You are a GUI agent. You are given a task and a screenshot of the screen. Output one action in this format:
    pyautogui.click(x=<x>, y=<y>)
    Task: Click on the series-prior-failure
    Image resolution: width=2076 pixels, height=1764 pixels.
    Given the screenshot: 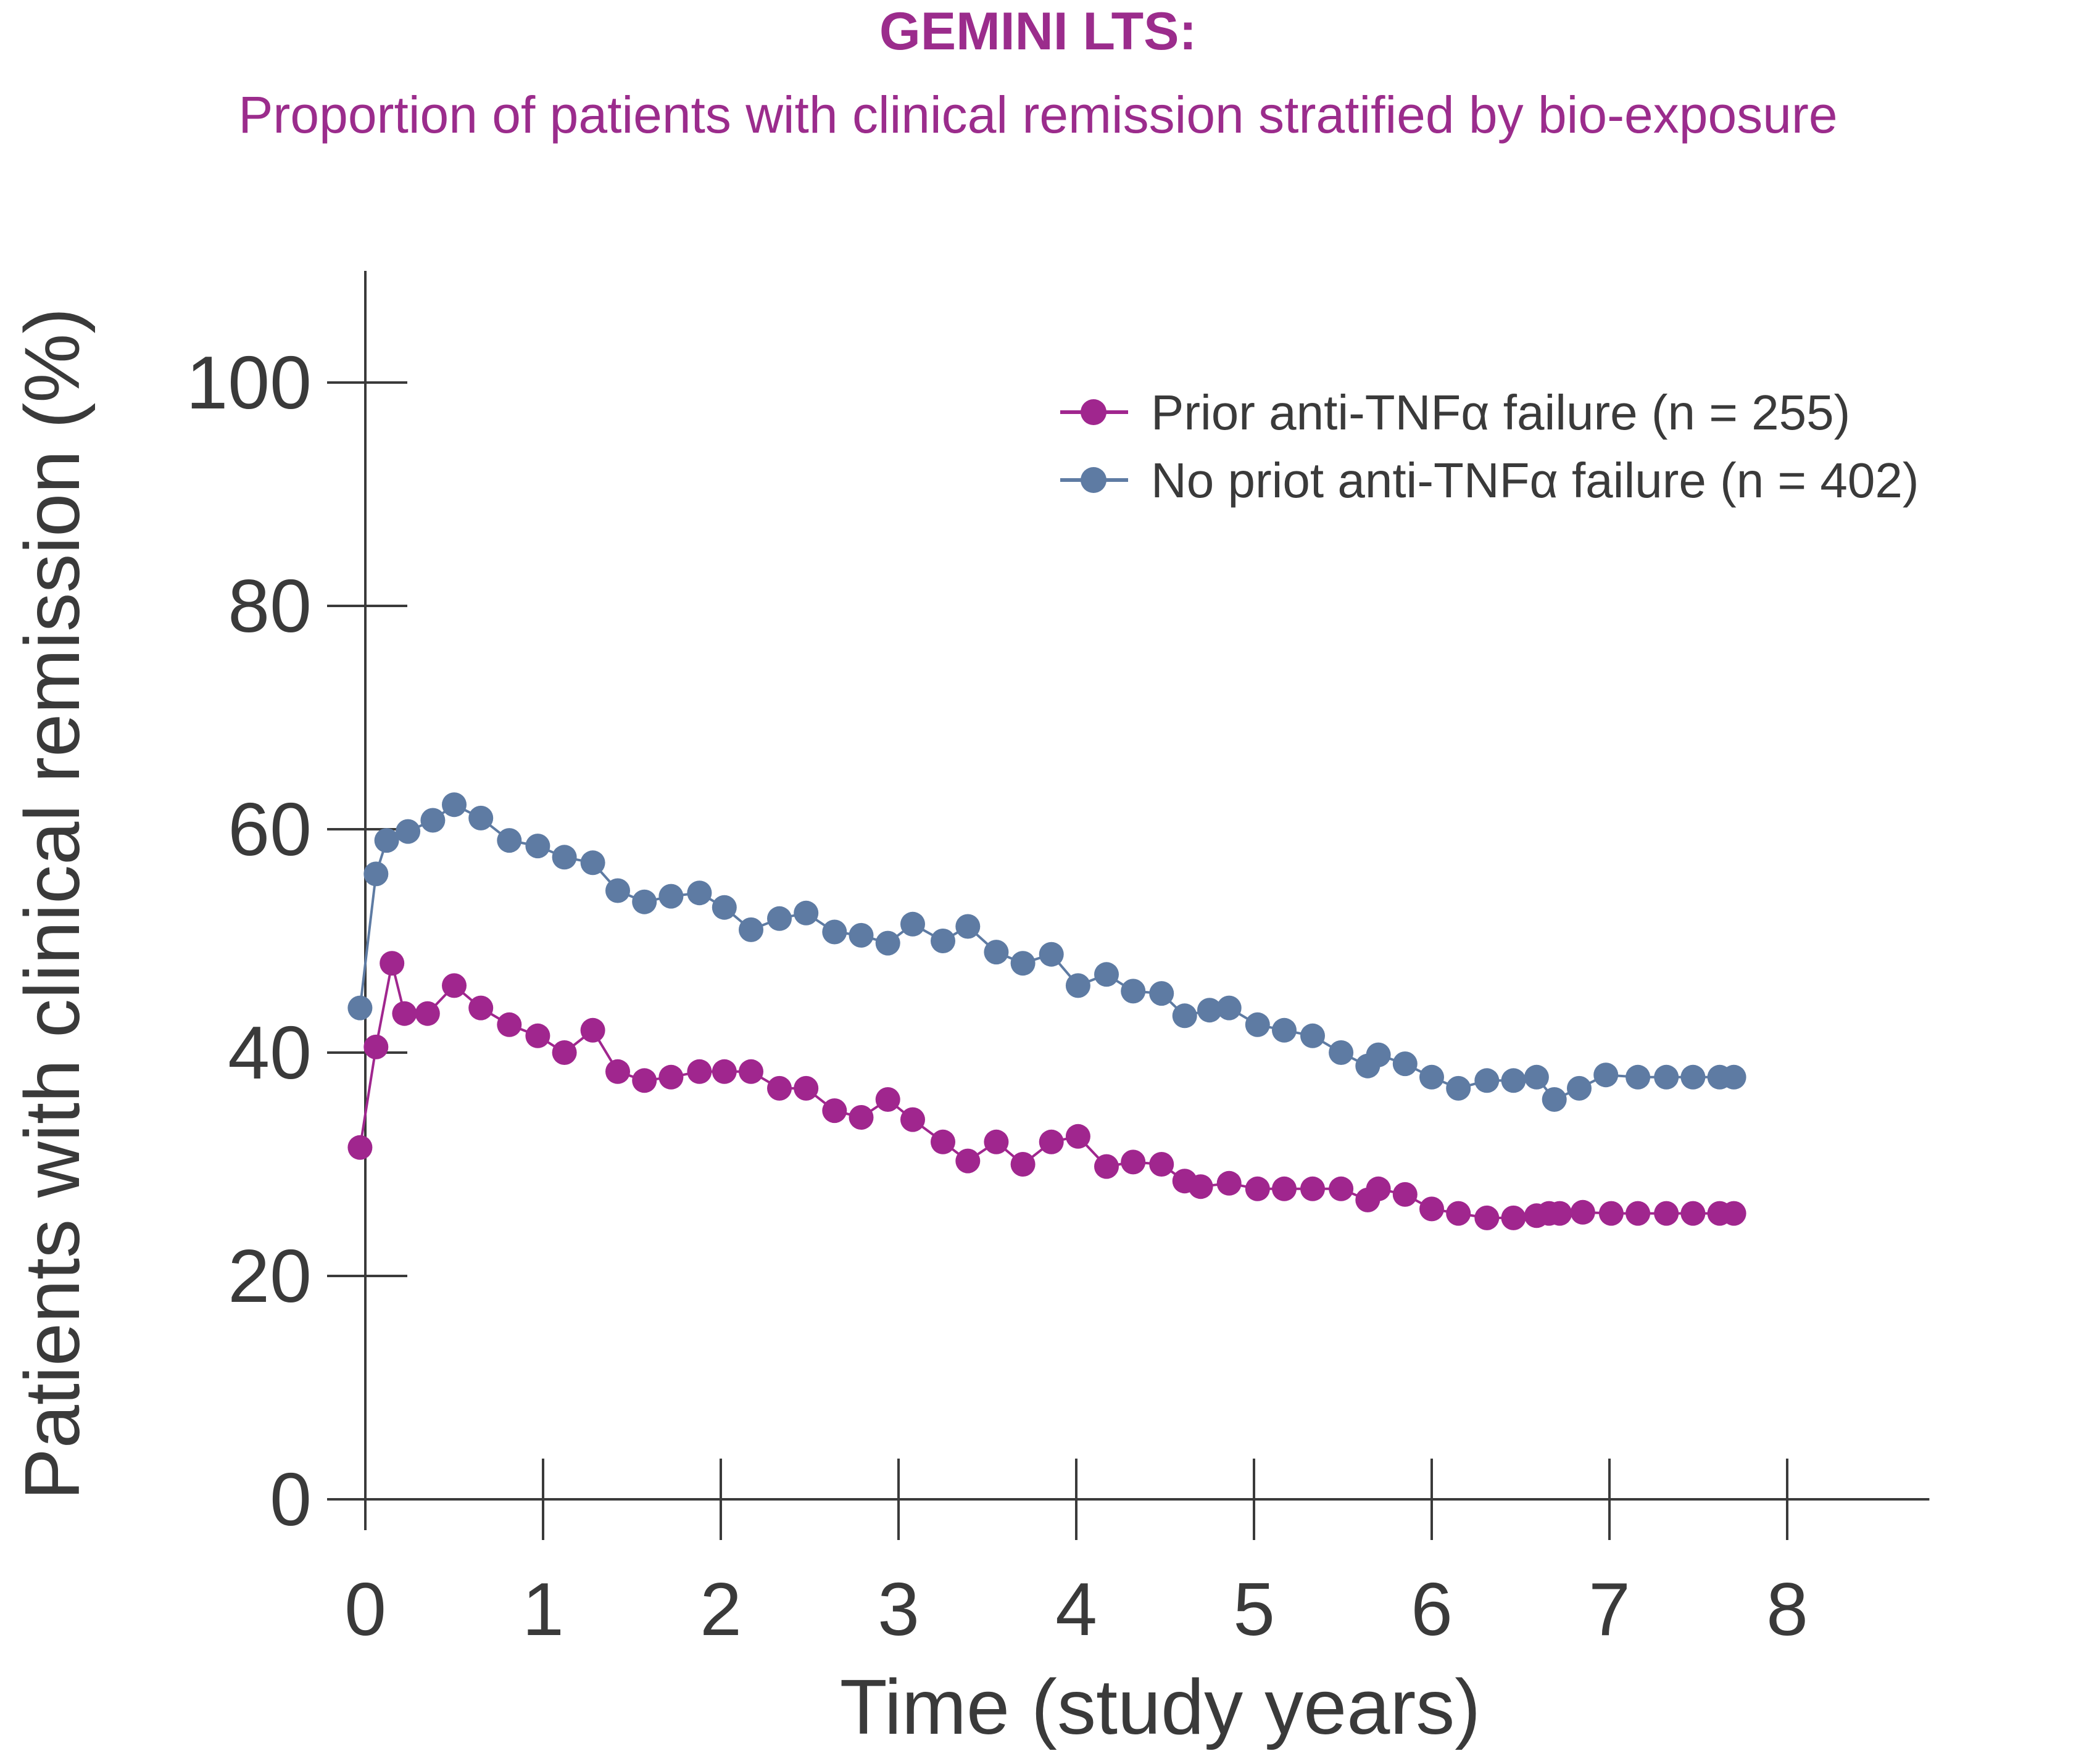 What is the action you would take?
    pyautogui.click(x=1046, y=1090)
    